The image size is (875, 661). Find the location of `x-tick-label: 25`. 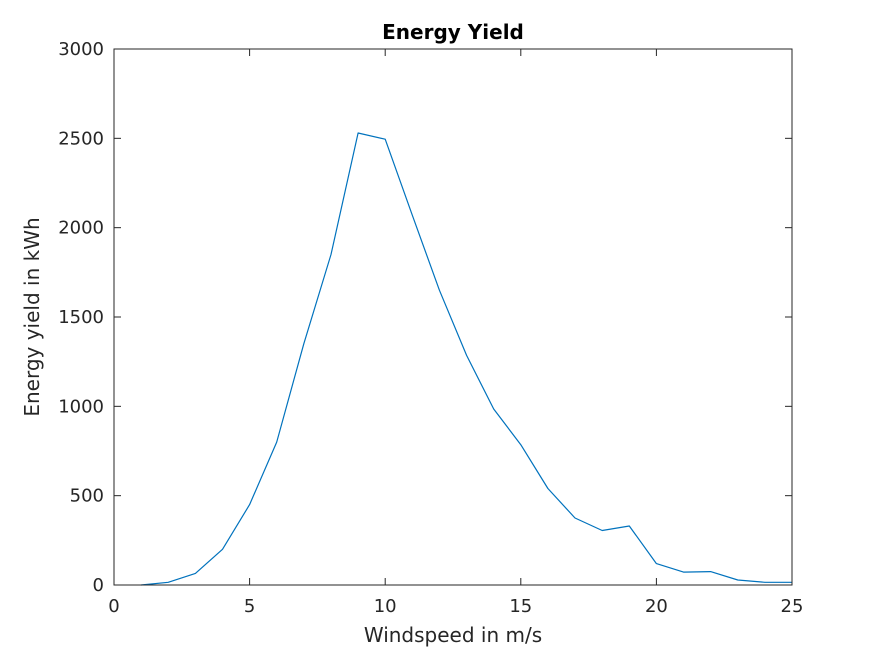

x-tick-label: 25 is located at coordinates (792, 606).